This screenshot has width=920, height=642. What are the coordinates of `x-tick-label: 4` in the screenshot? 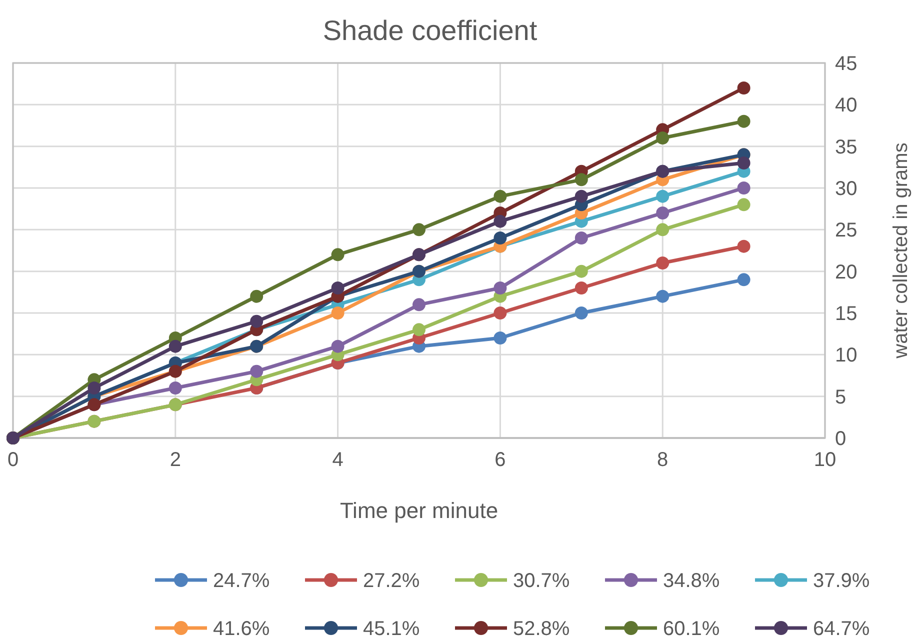 It's located at (338, 460).